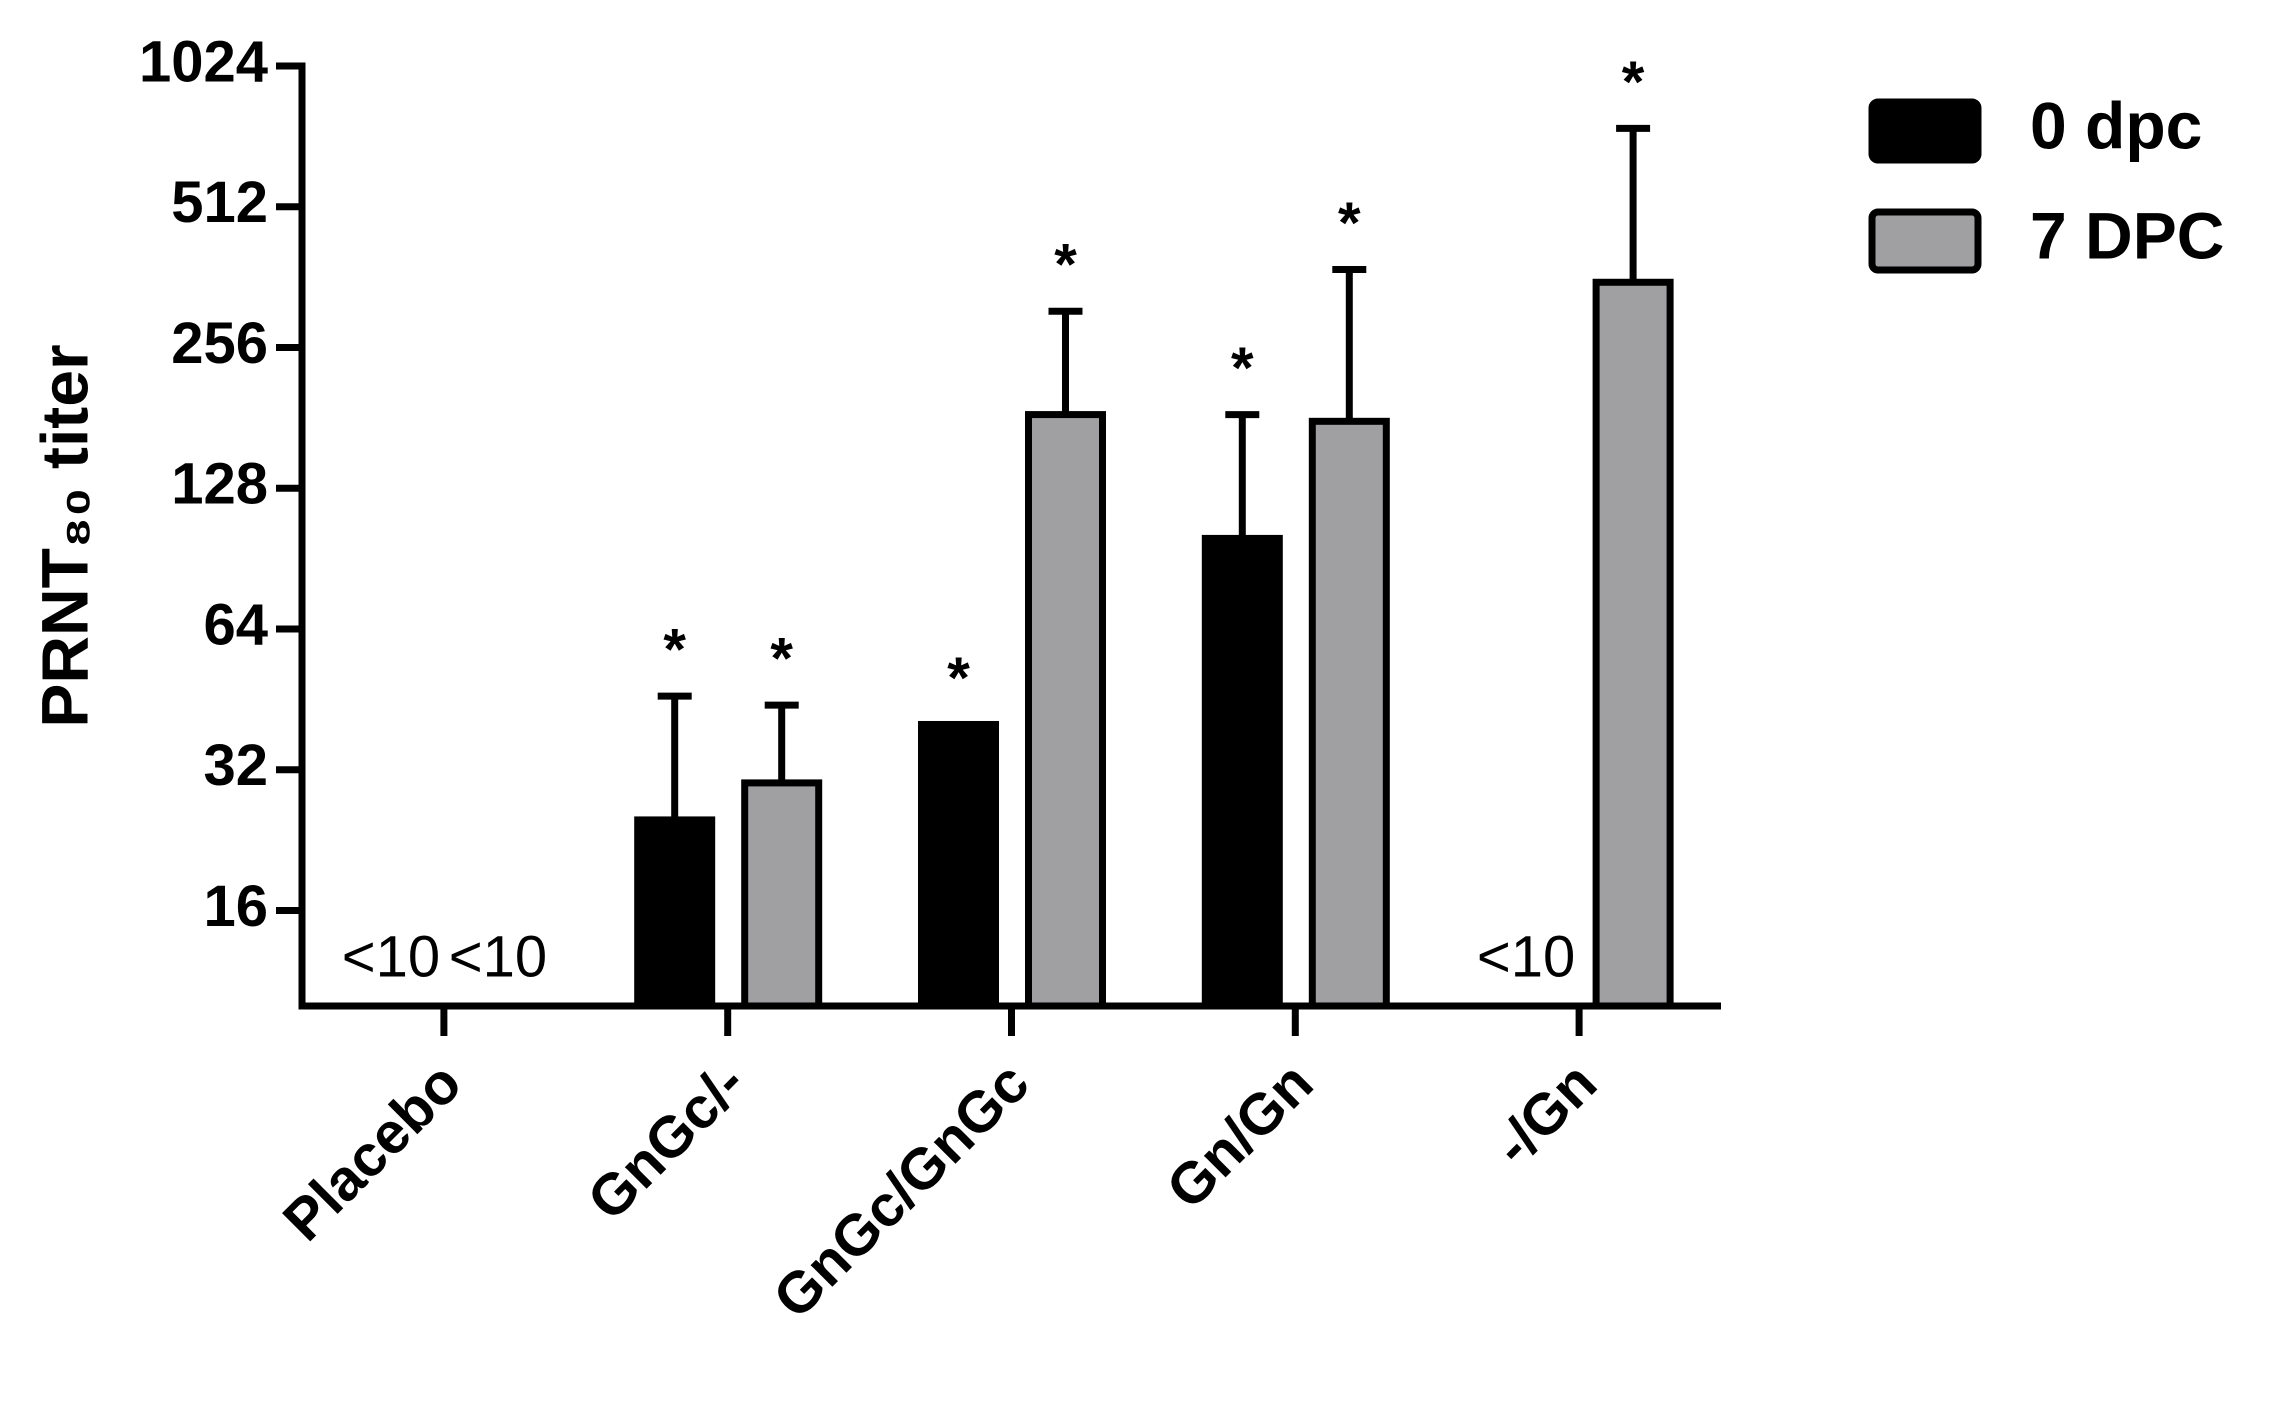  Describe the element at coordinates (219, 484) in the screenshot. I see `y-tick-label: 128` at that location.